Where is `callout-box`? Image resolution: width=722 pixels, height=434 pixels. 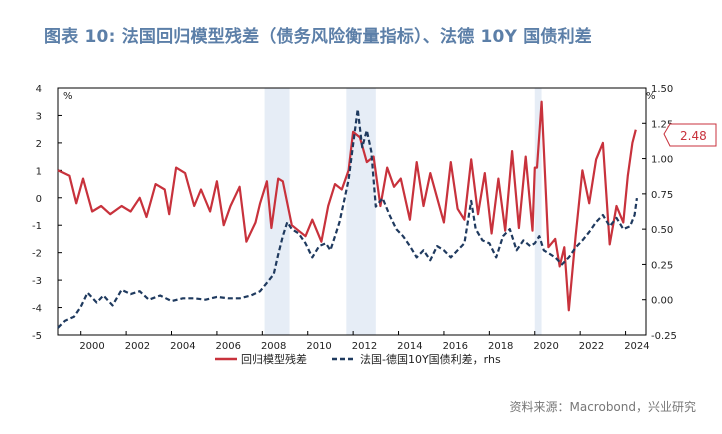
callout-box is located at coordinates (690, 135).